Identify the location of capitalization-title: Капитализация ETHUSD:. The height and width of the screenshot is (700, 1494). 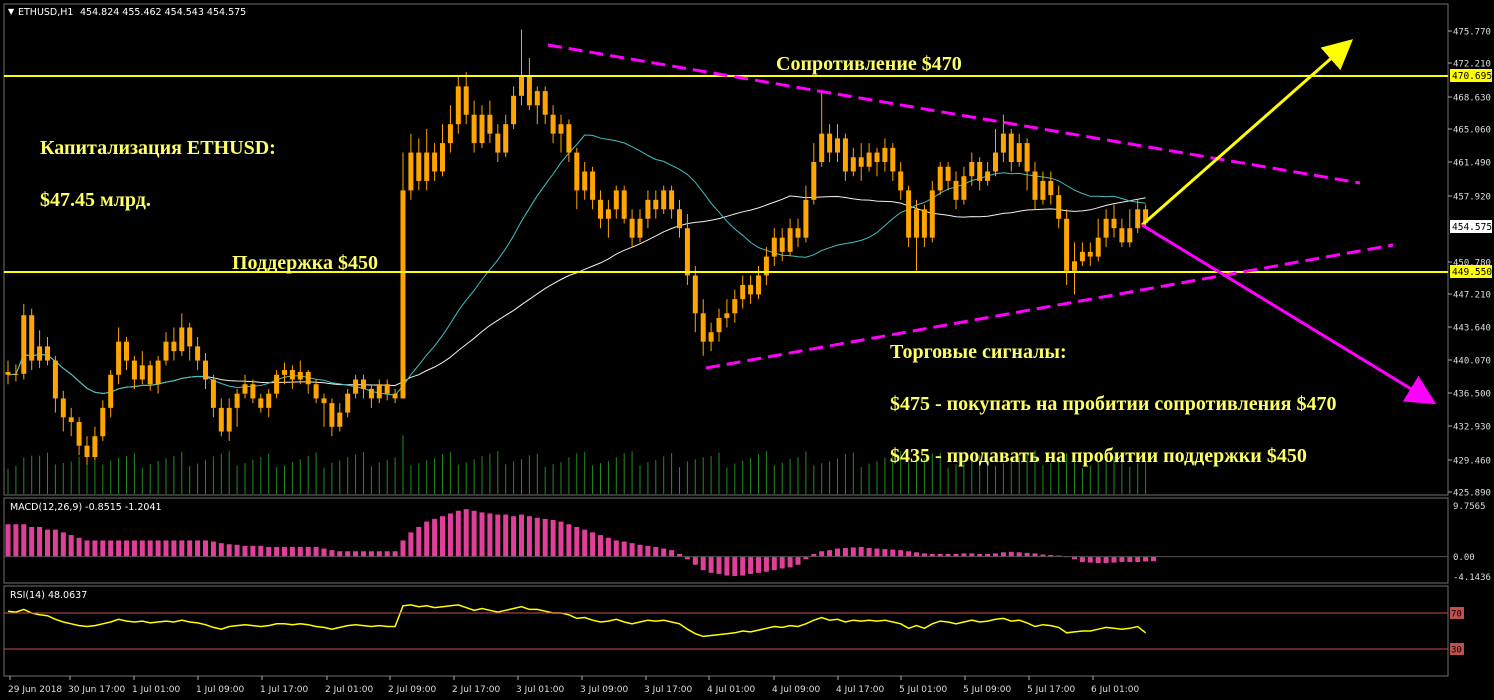
(158, 148).